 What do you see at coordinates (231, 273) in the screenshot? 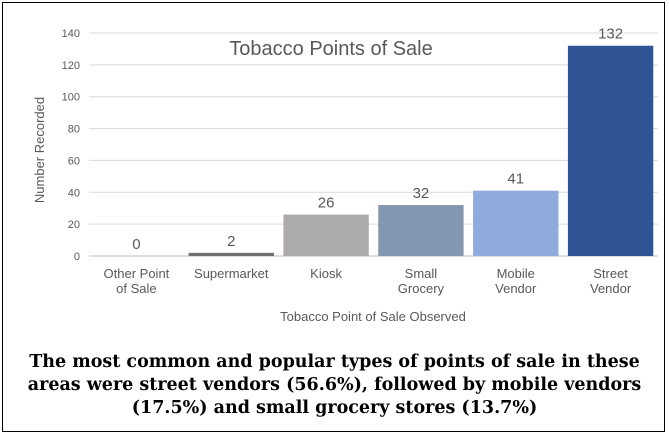
I see `x-tick-label: Supermarket` at bounding box center [231, 273].